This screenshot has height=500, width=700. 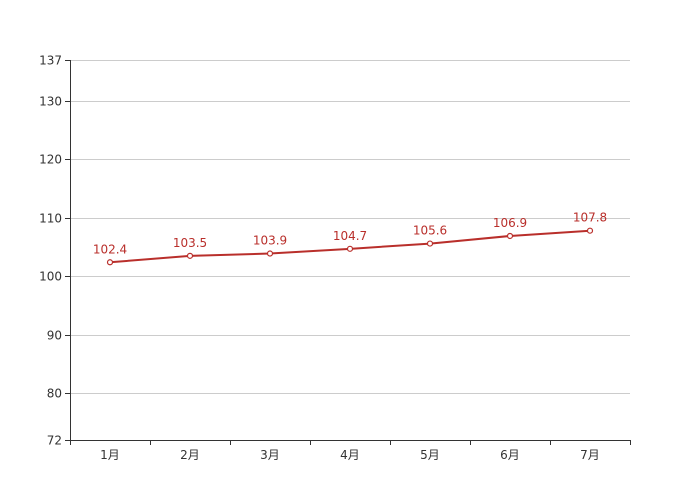 What do you see at coordinates (430, 231) in the screenshot?
I see `data-label: 105.6` at bounding box center [430, 231].